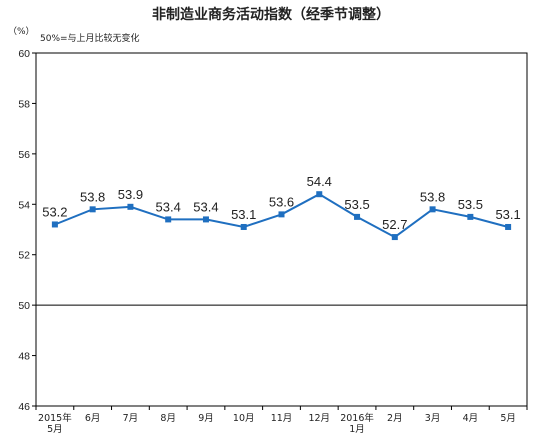 This screenshot has width=543, height=444. What do you see at coordinates (24, 256) in the screenshot?
I see `y-tick-label: 52` at bounding box center [24, 256].